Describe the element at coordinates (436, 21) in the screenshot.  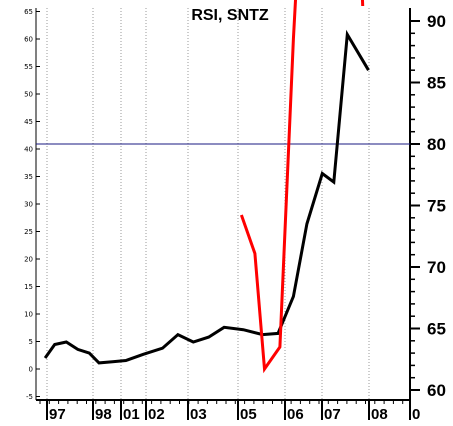
I see `right-tick-label-6: 90` at that location.